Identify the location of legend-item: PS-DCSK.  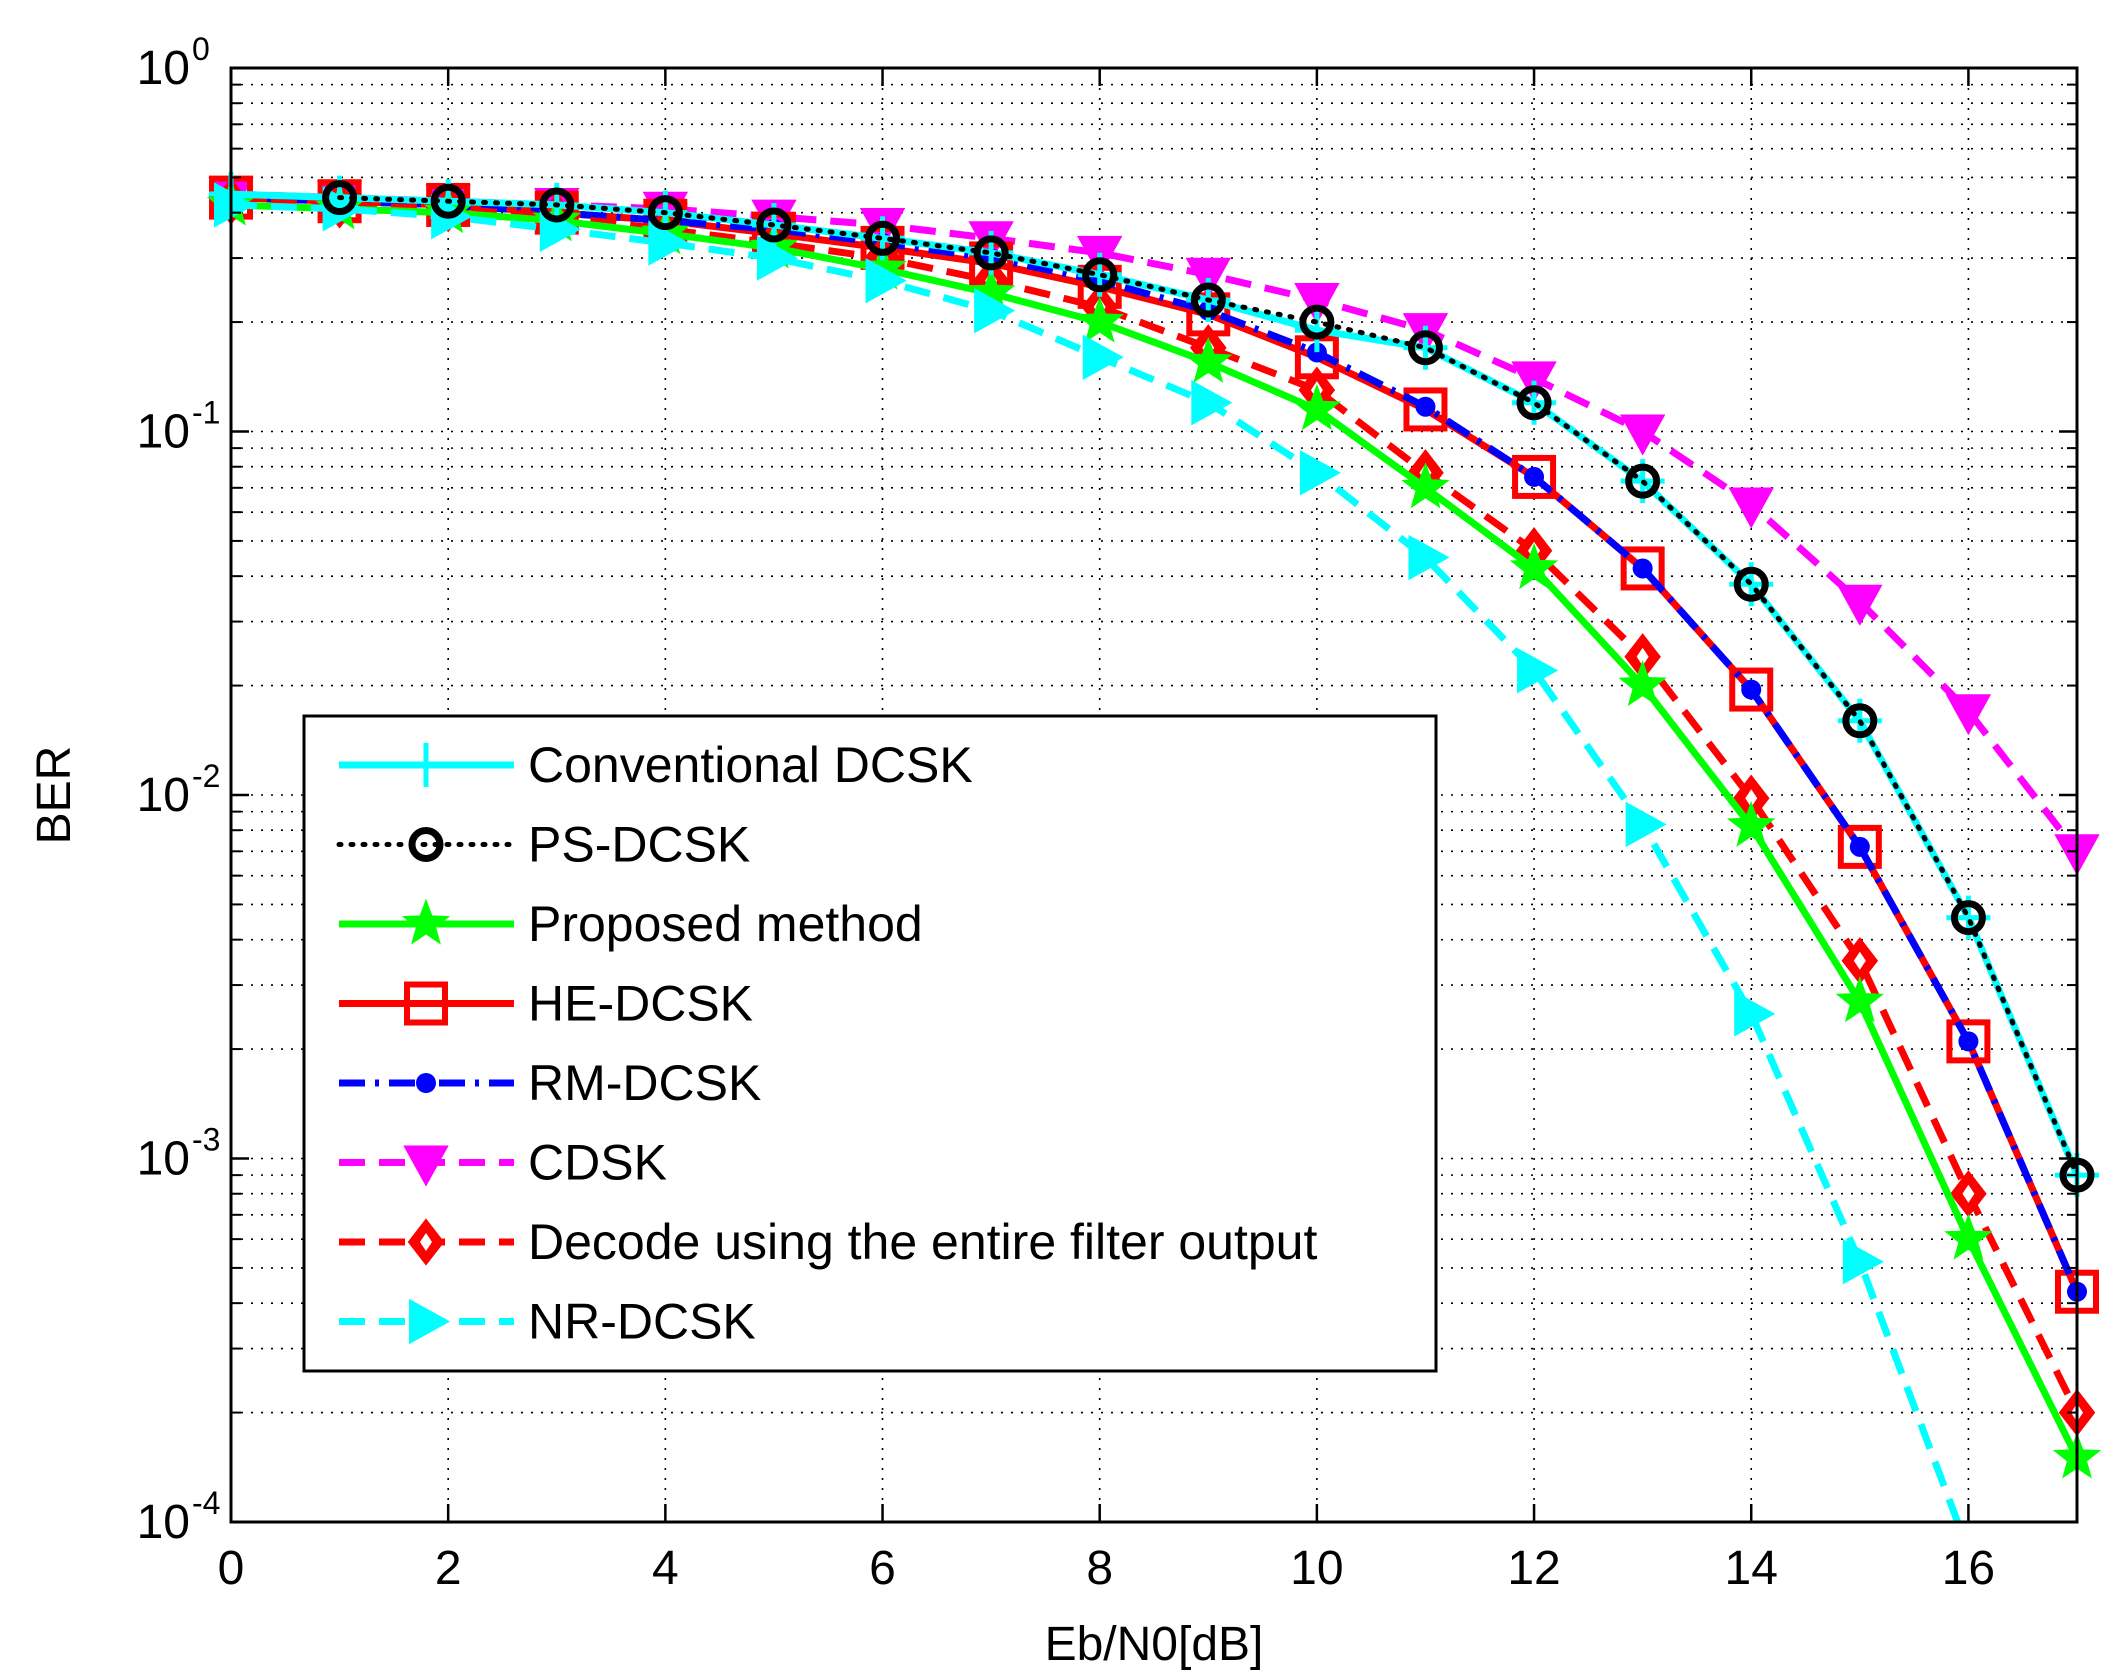
(543, 845).